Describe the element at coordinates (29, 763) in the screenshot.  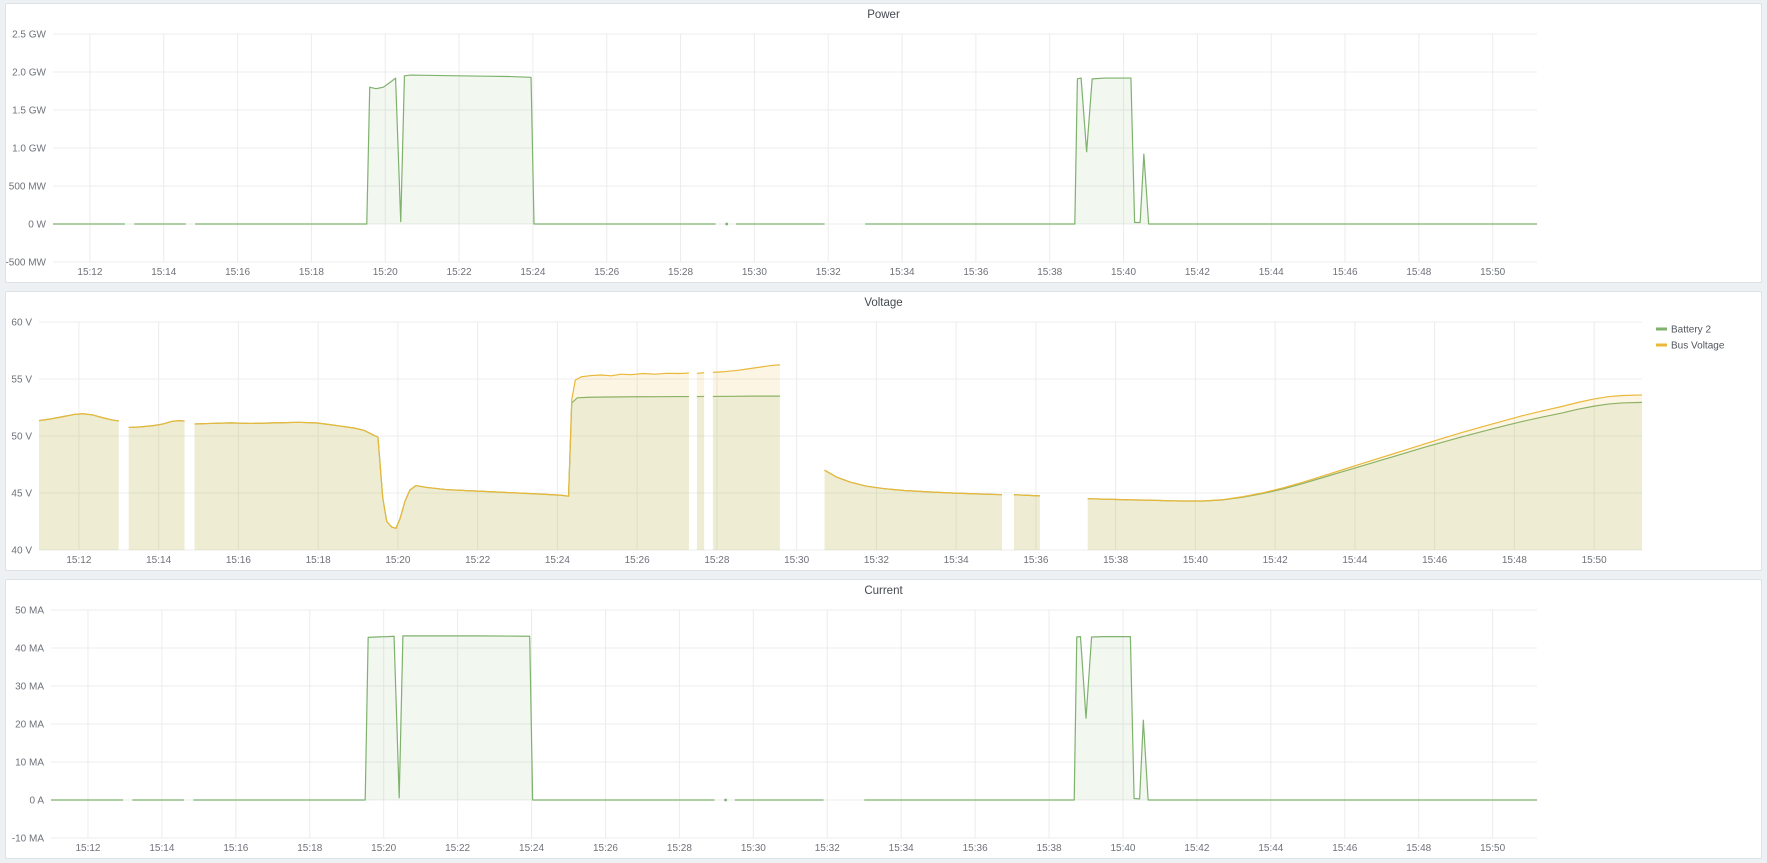
I see `svg-text: 10 MA` at that location.